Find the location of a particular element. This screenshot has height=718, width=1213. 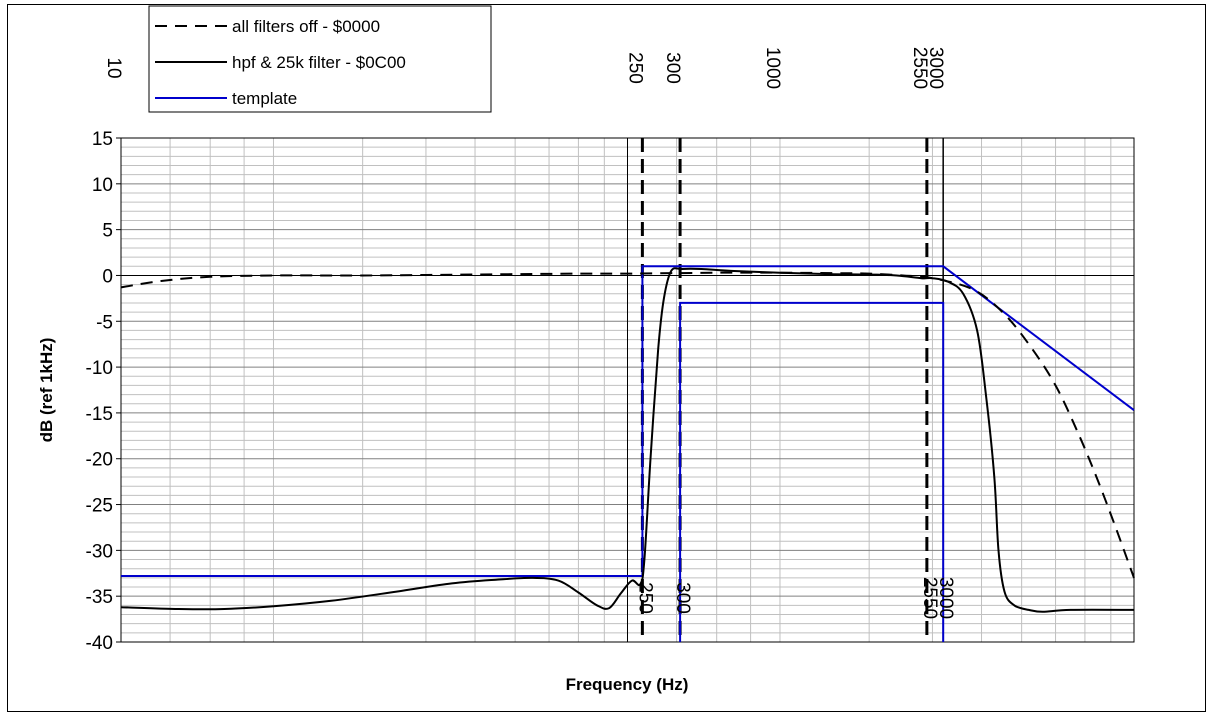

template-lower-line is located at coordinates (812, 471).